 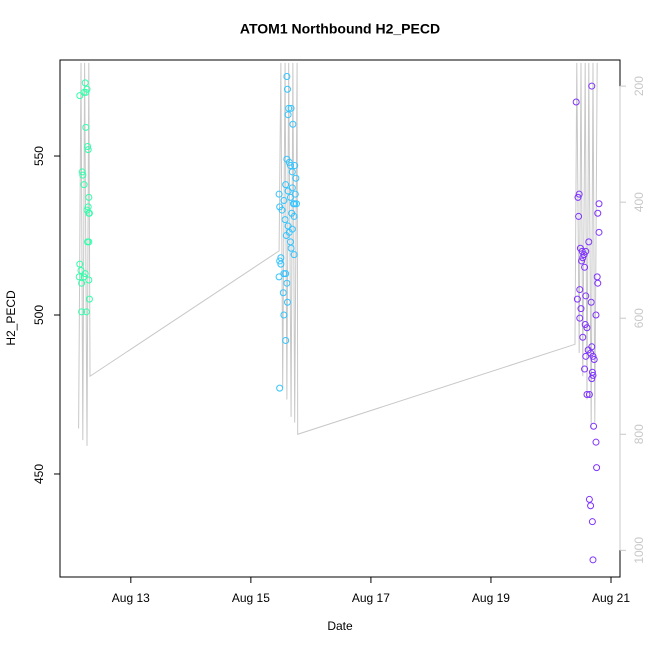 What do you see at coordinates (251, 598) in the screenshot?
I see `x-tick-label: Aug 15` at bounding box center [251, 598].